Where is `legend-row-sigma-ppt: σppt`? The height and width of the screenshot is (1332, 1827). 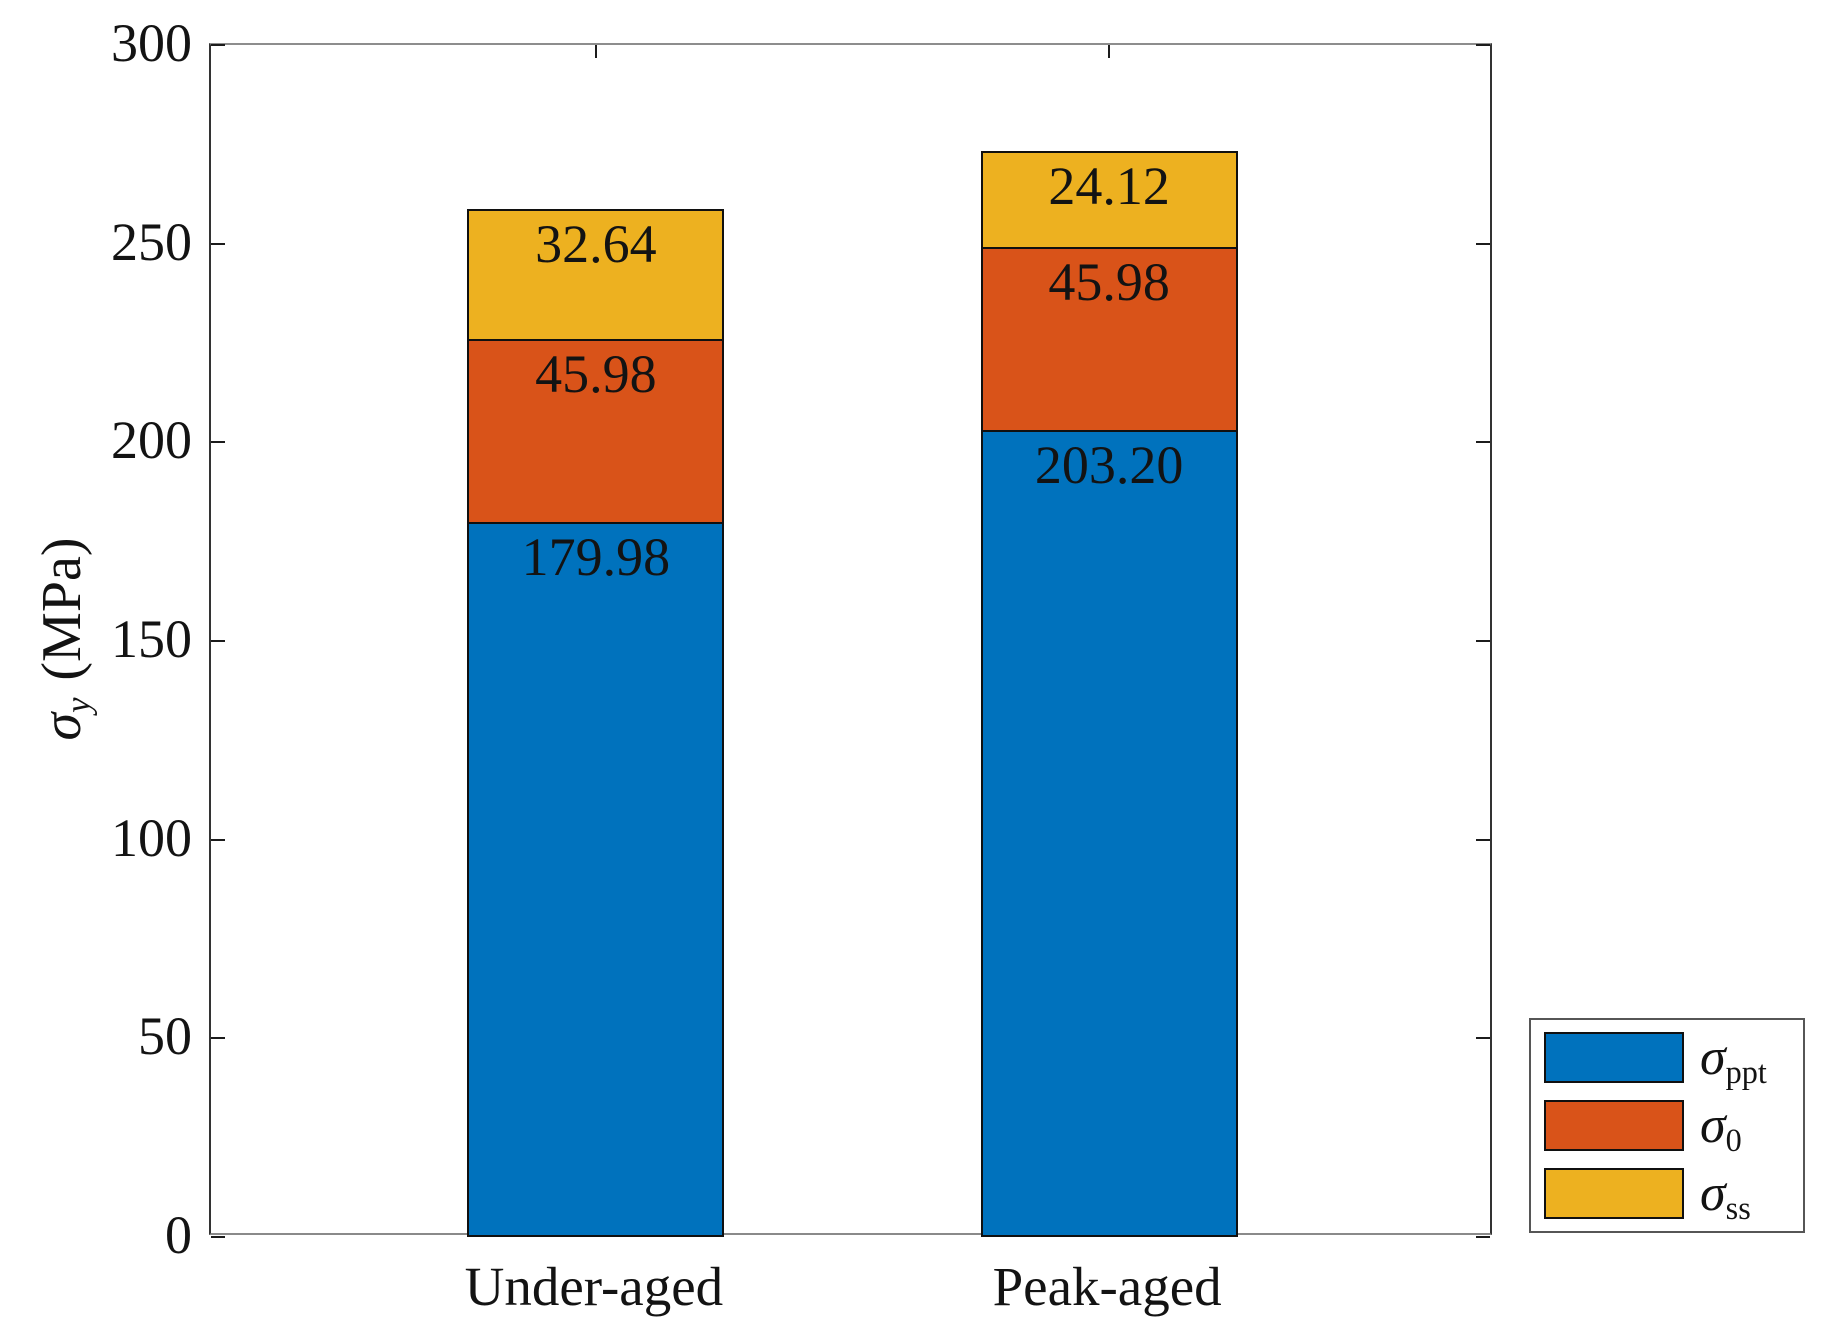 legend-row-sigma-ppt: σppt is located at coordinates (1667, 1058).